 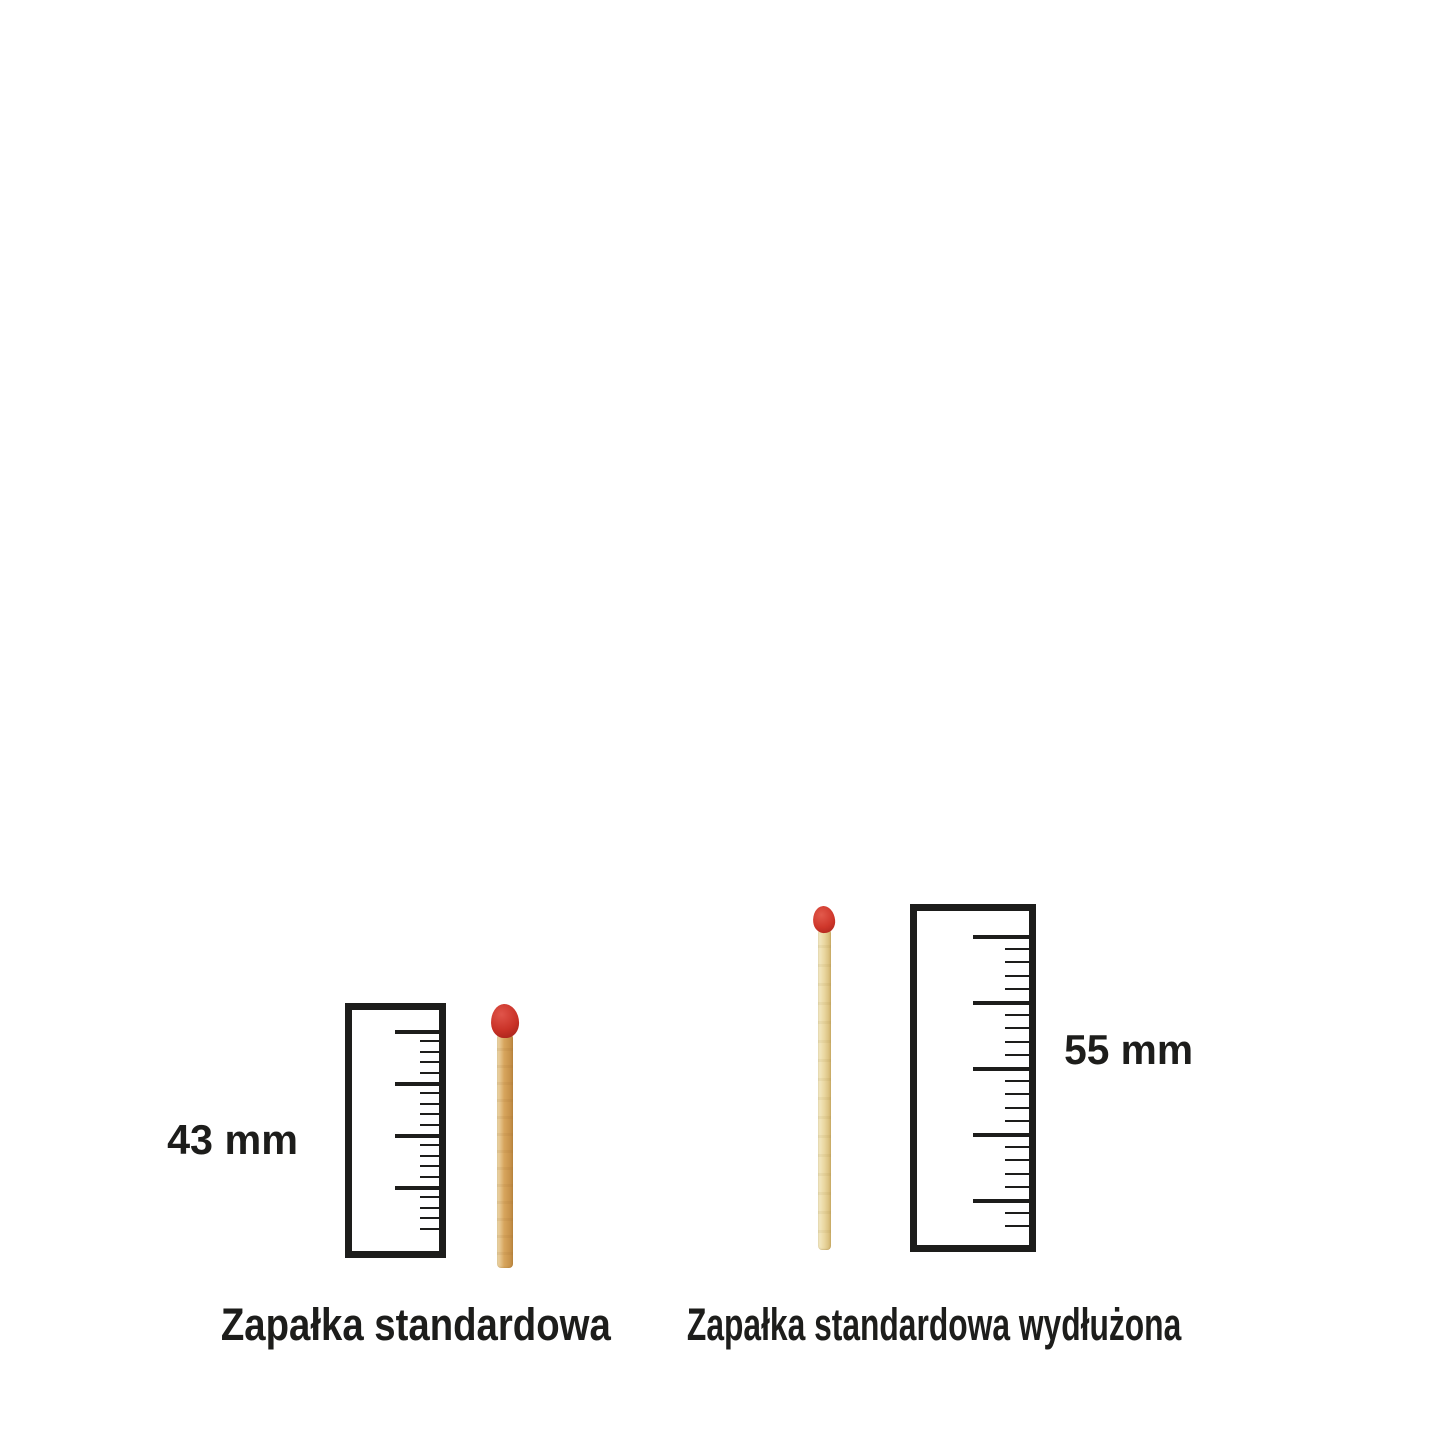 I want to click on ruler-standard, so click(x=395, y=1130).